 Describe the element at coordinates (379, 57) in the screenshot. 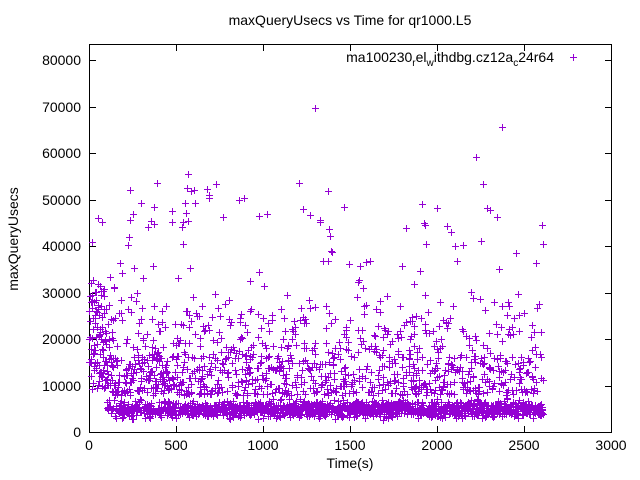

I see `legend-label-part: ma100230` at that location.